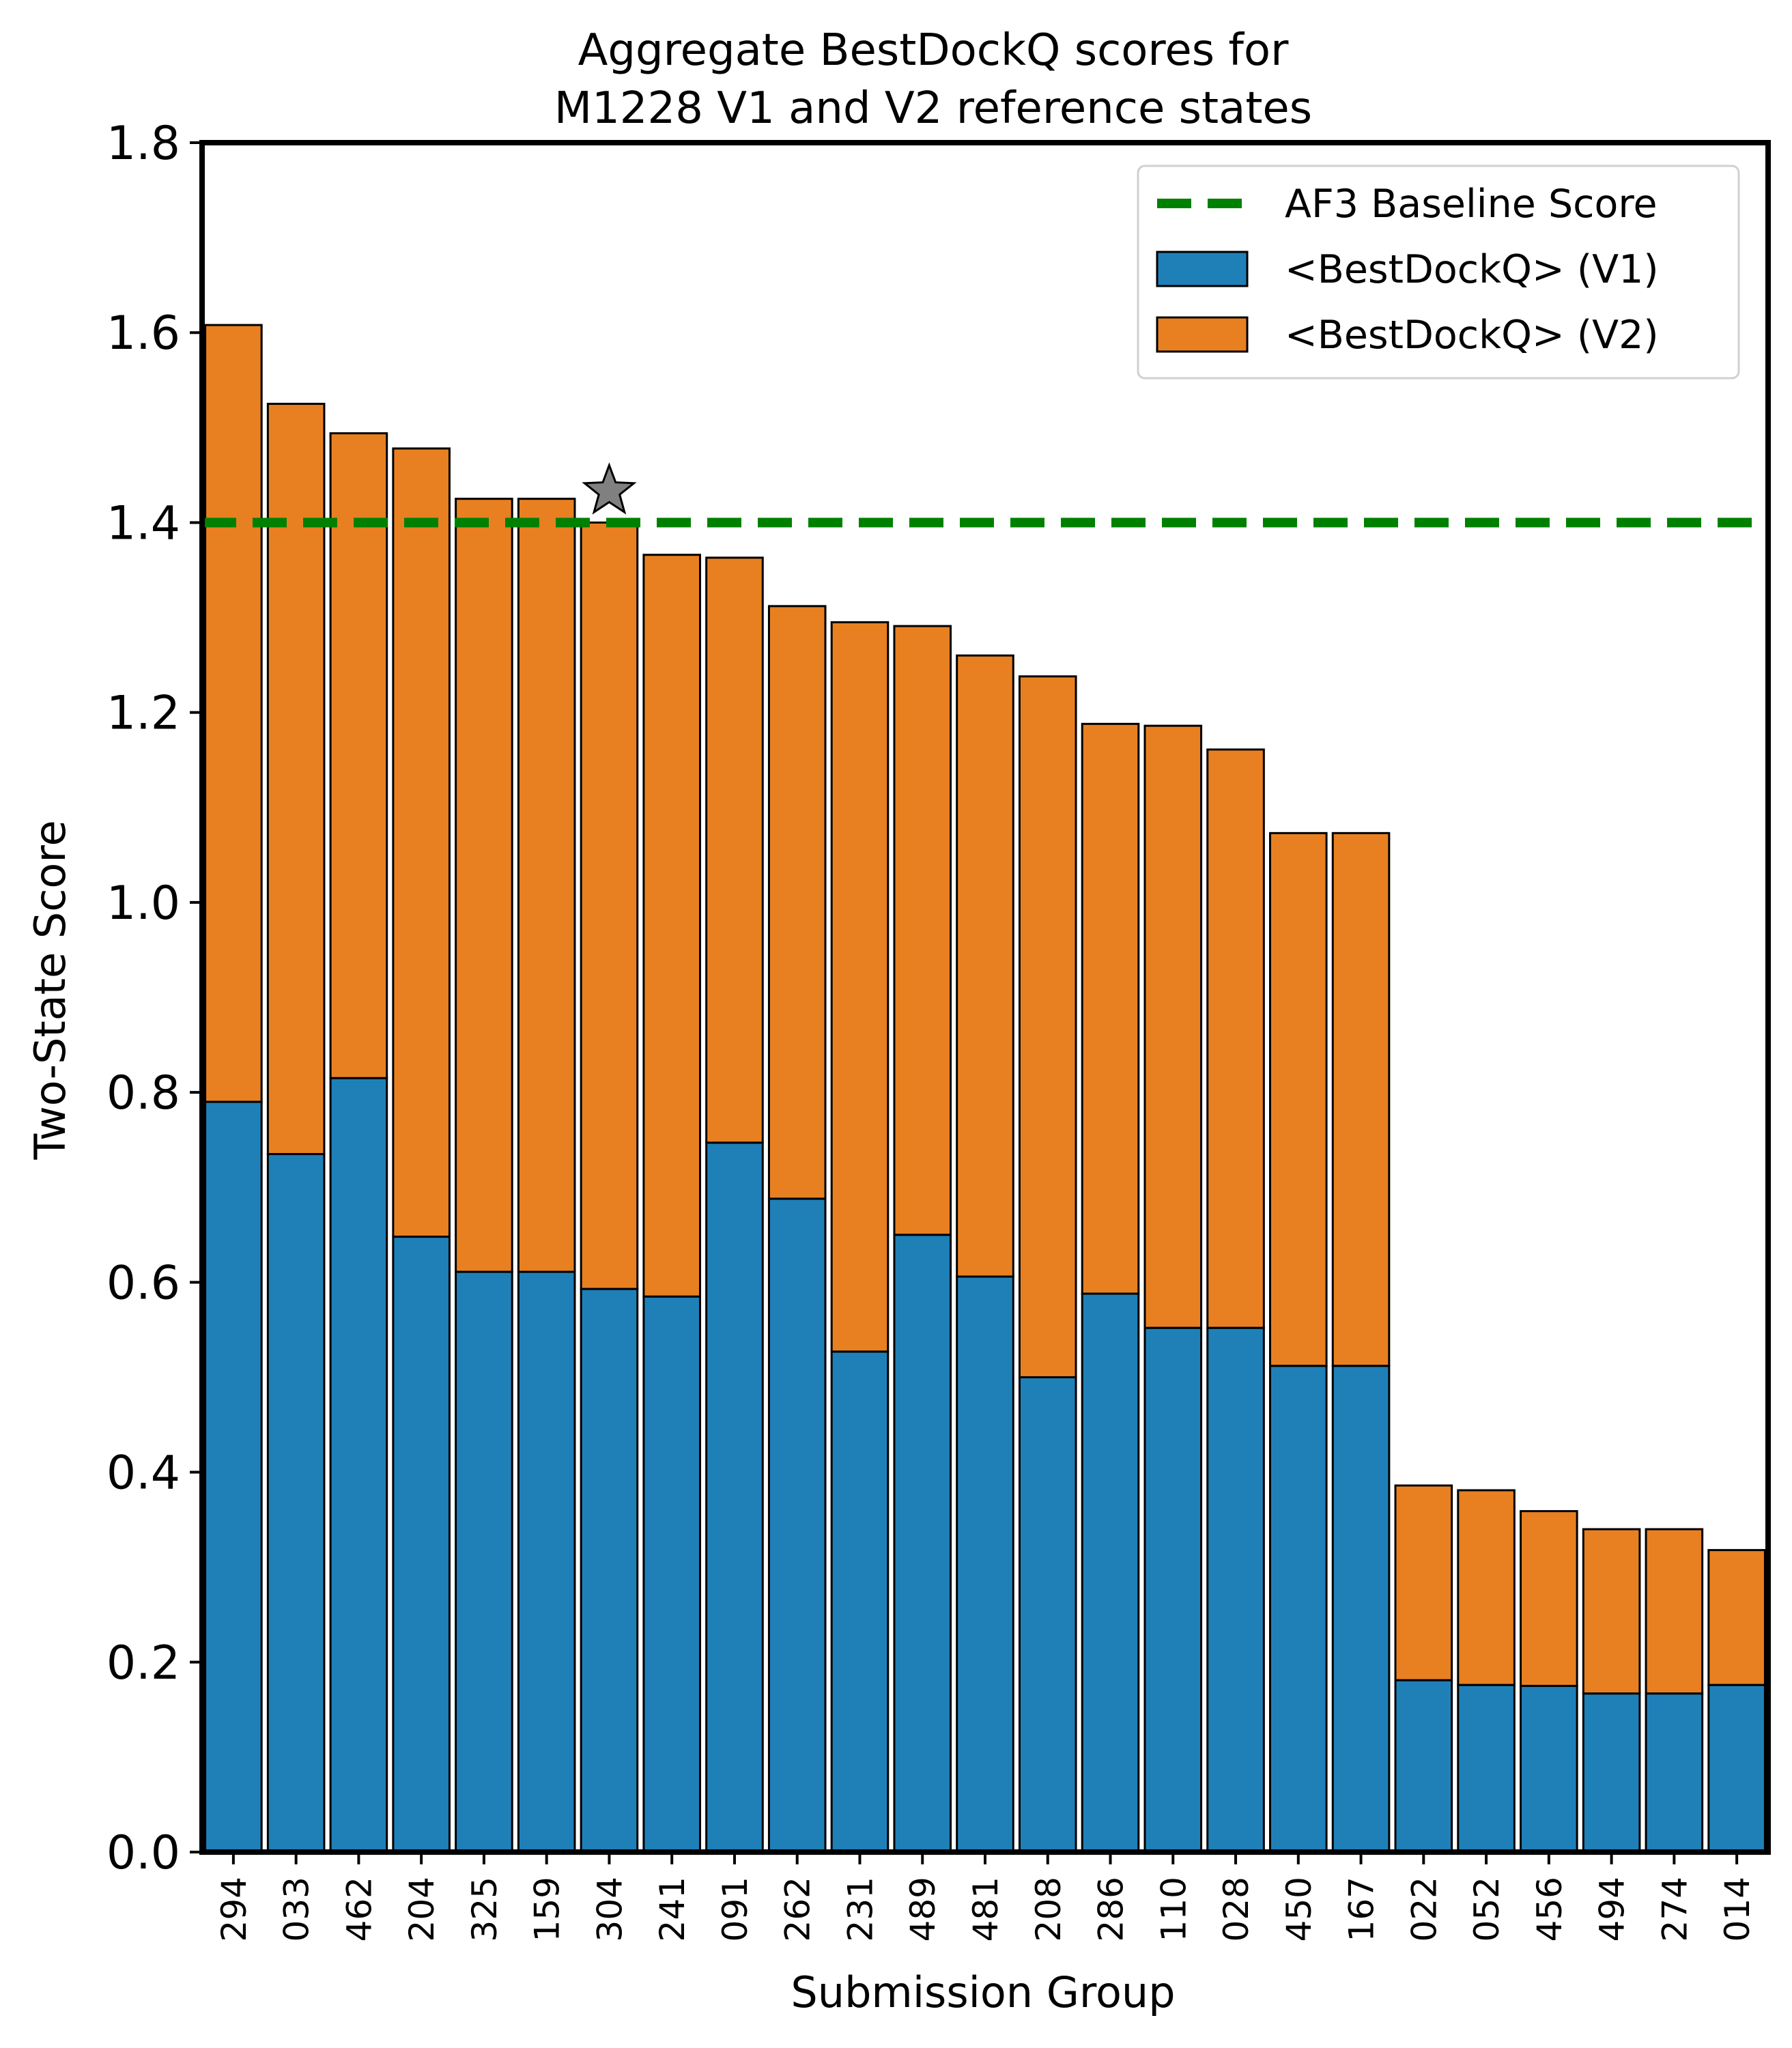 This screenshot has height=2048, width=1792. Describe the element at coordinates (154, 998) in the screenshot. I see `y-axis-ticks: 0.0 0.2 0.4 0.6 0.8 1.0 1.2 1.4 1.6 1.8` at that location.